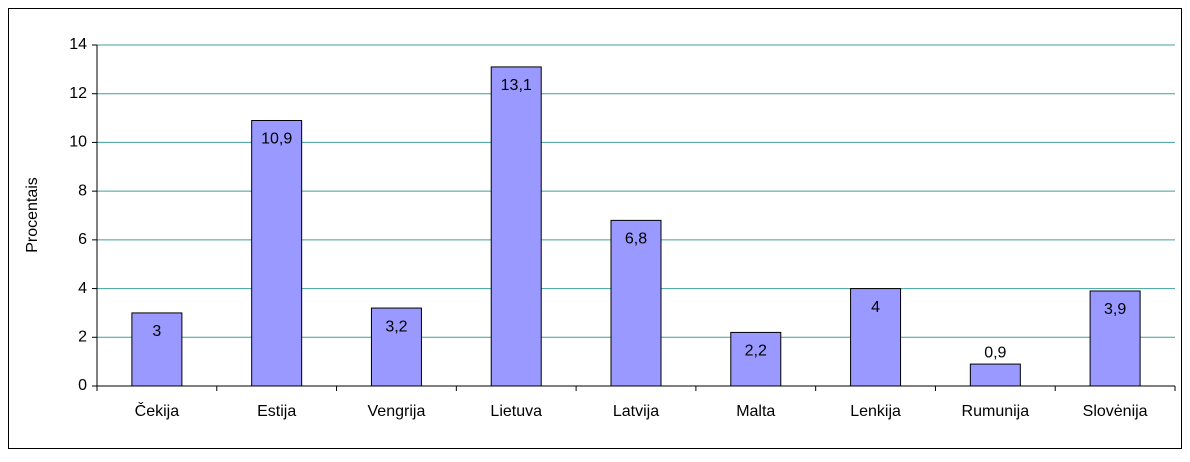 Image resolution: width=1190 pixels, height=462 pixels. What do you see at coordinates (32, 215) in the screenshot?
I see `y-axis-label: Procentais` at bounding box center [32, 215].